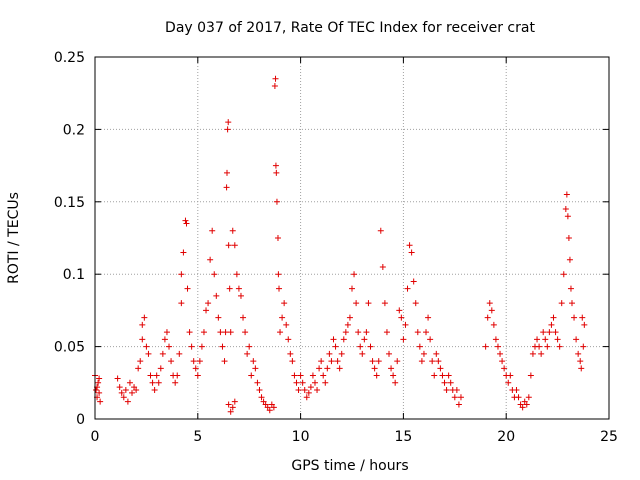  What do you see at coordinates (80, 420) in the screenshot?
I see `y-tick-label: 0` at bounding box center [80, 420].